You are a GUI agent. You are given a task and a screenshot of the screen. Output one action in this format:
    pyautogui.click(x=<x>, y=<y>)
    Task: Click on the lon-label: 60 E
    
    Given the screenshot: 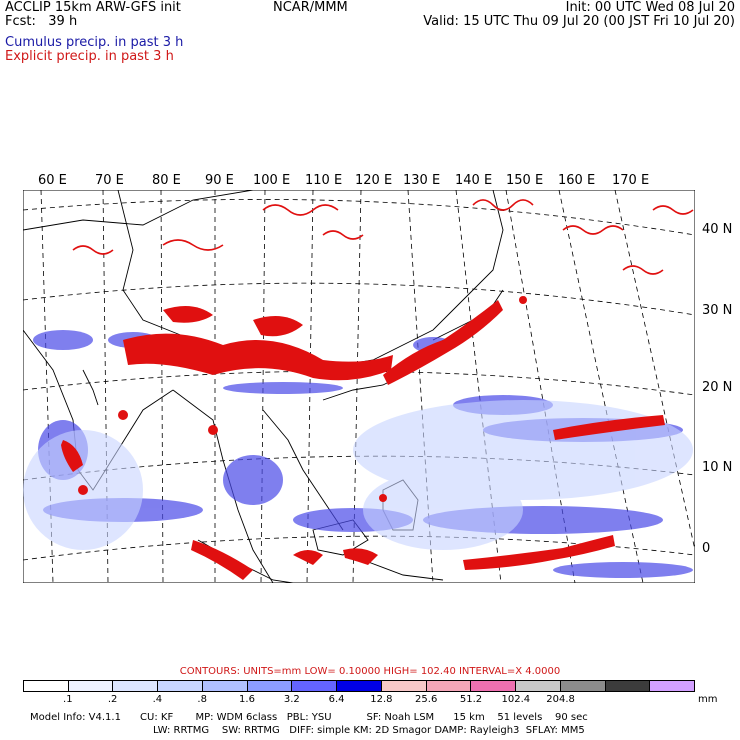 What is the action you would take?
    pyautogui.click(x=52, y=180)
    